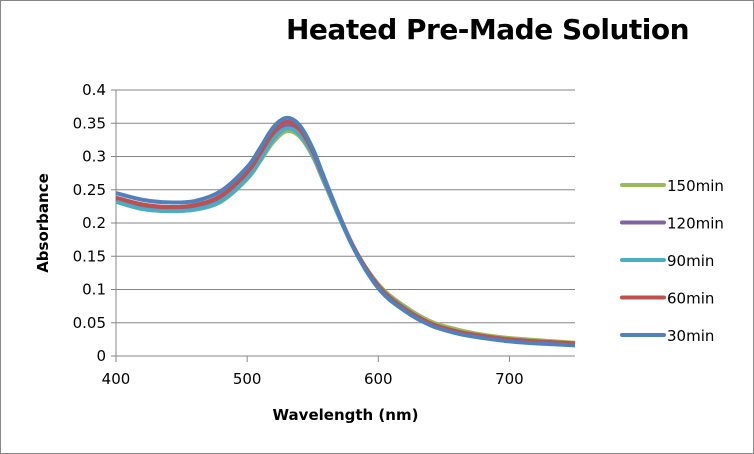 This screenshot has width=754, height=454. What do you see at coordinates (695, 224) in the screenshot?
I see `legend-label-120min: 120min` at bounding box center [695, 224].